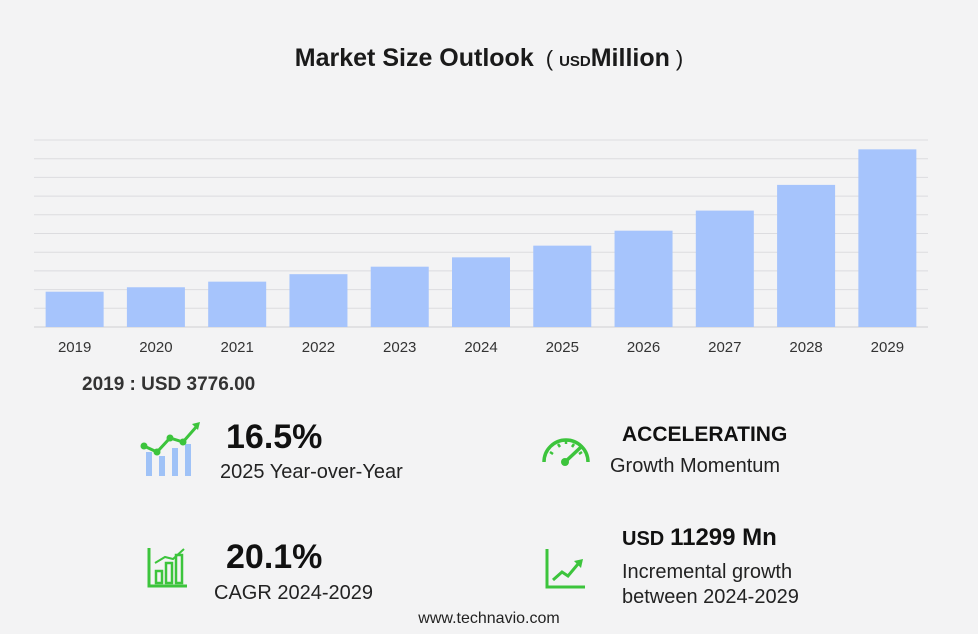 The height and width of the screenshot is (634, 978). I want to click on bar-2020, so click(155, 307).